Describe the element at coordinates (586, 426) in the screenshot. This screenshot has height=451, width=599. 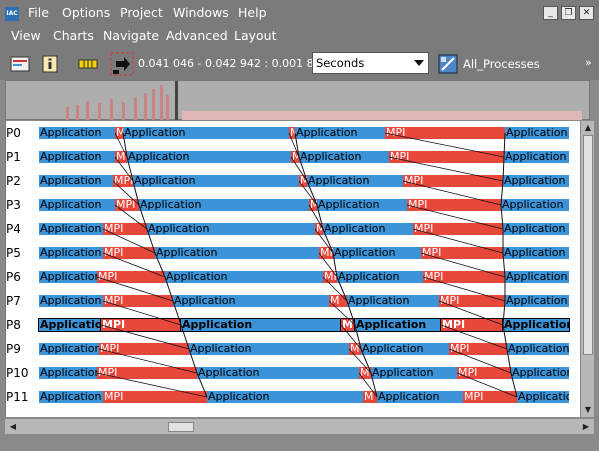
I see `scroll-right-icon: ▶` at that location.